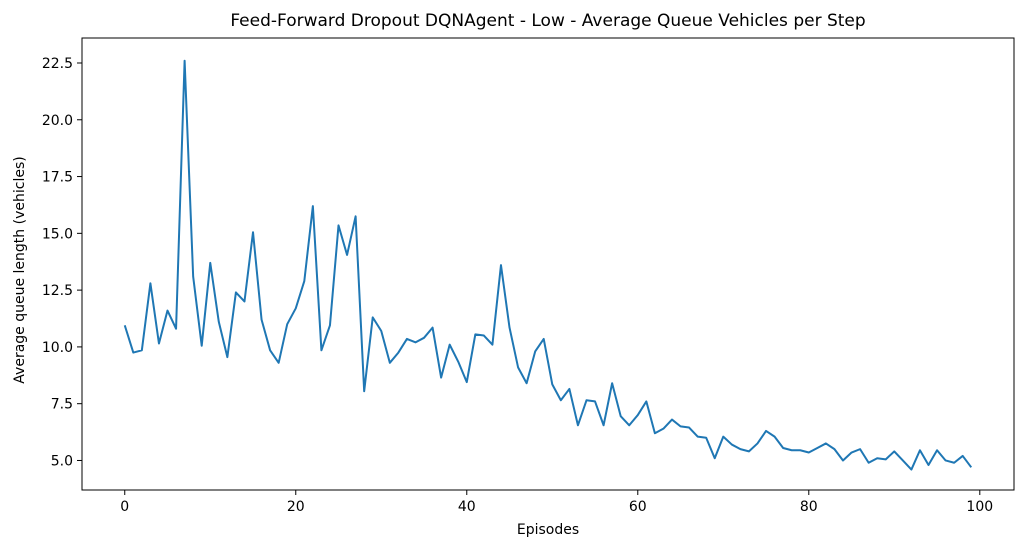  Describe the element at coordinates (62, 461) in the screenshot. I see `y-tick-label: 5.0` at that location.